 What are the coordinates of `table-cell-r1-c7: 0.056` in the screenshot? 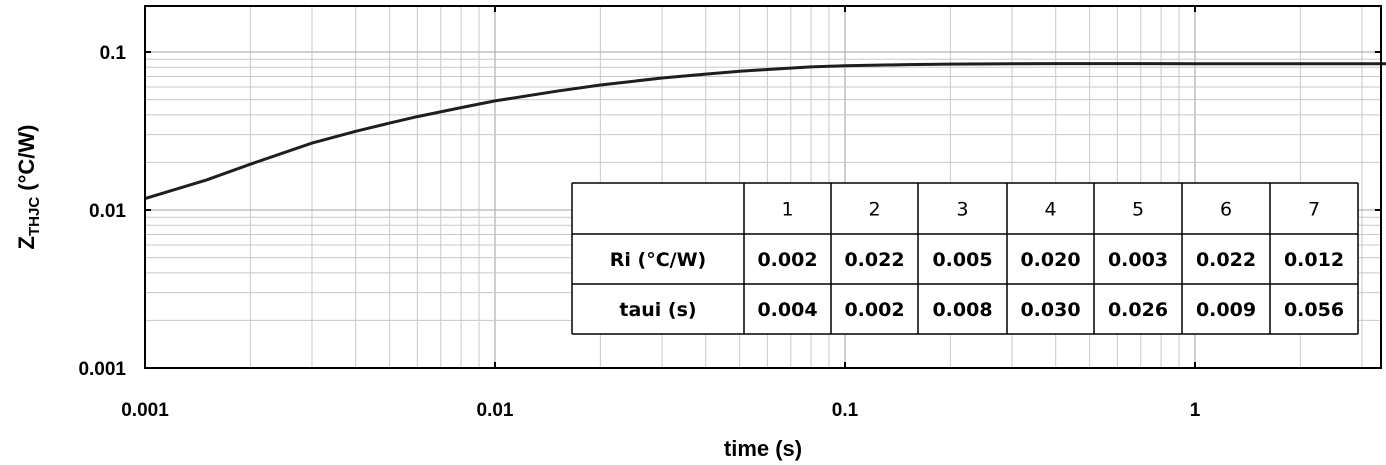 It's located at (1314, 310).